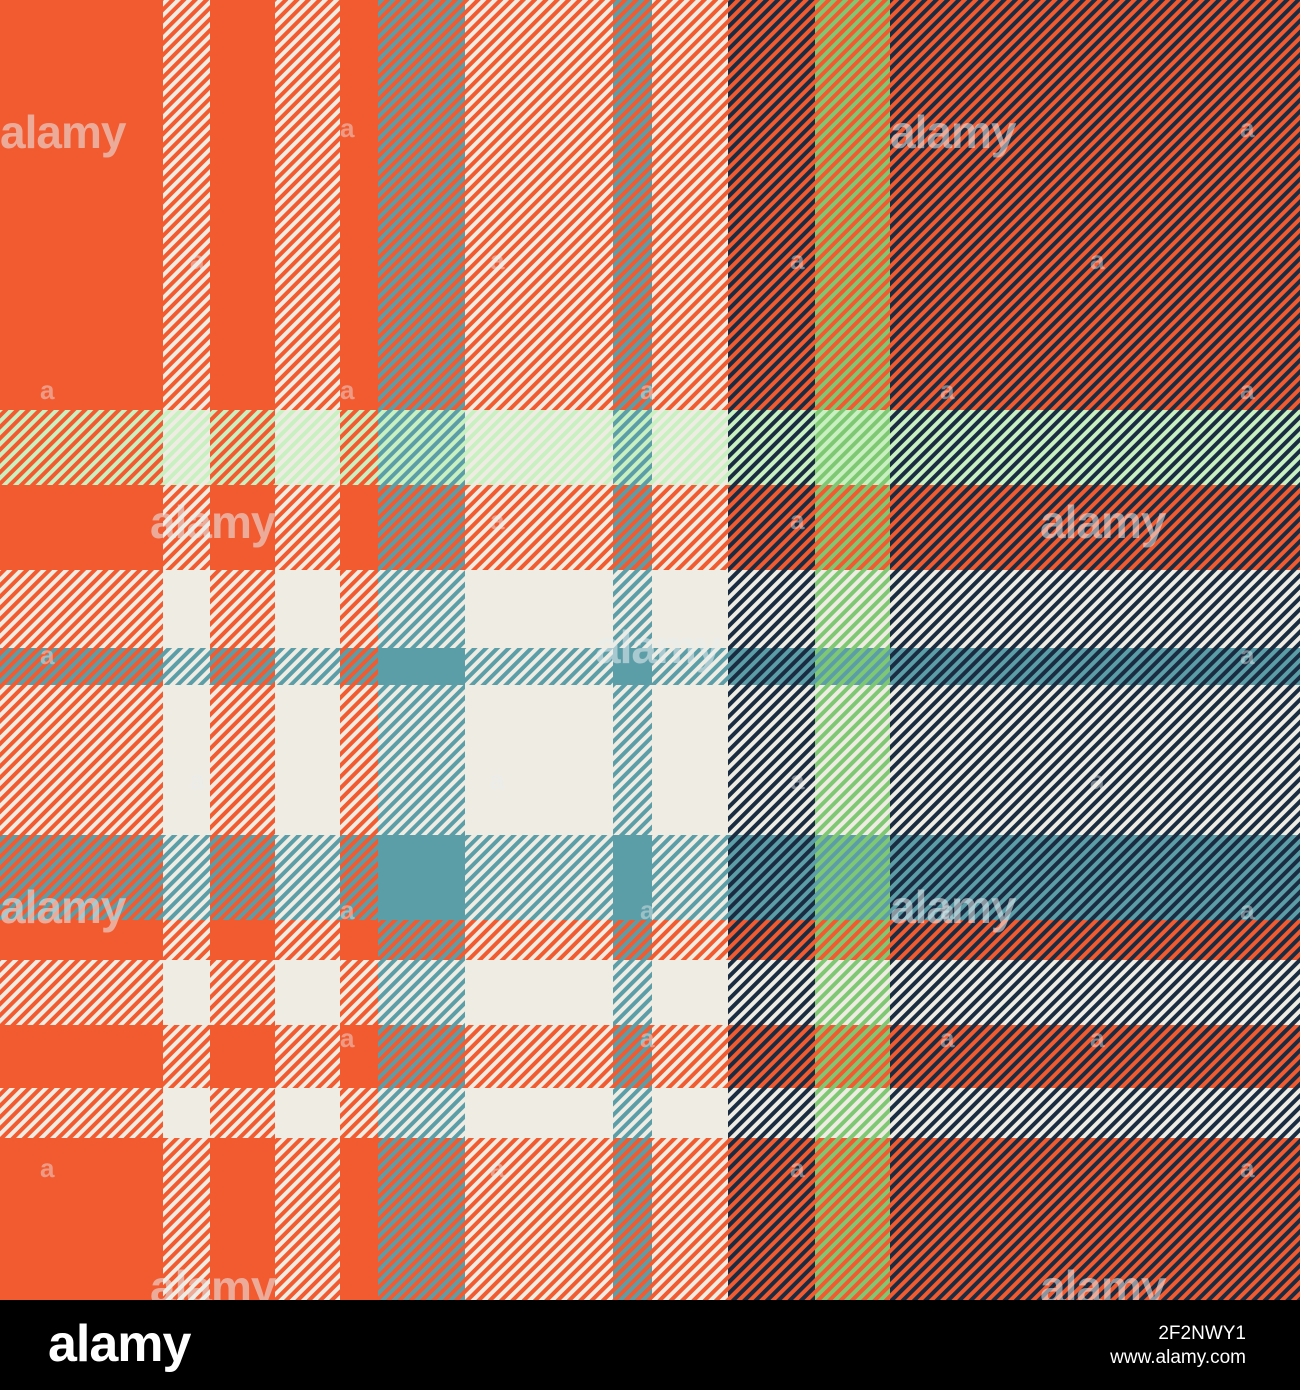  I want to click on footer-image-id: 2F2NWY1 www.alamy.com, so click(1178, 1346).